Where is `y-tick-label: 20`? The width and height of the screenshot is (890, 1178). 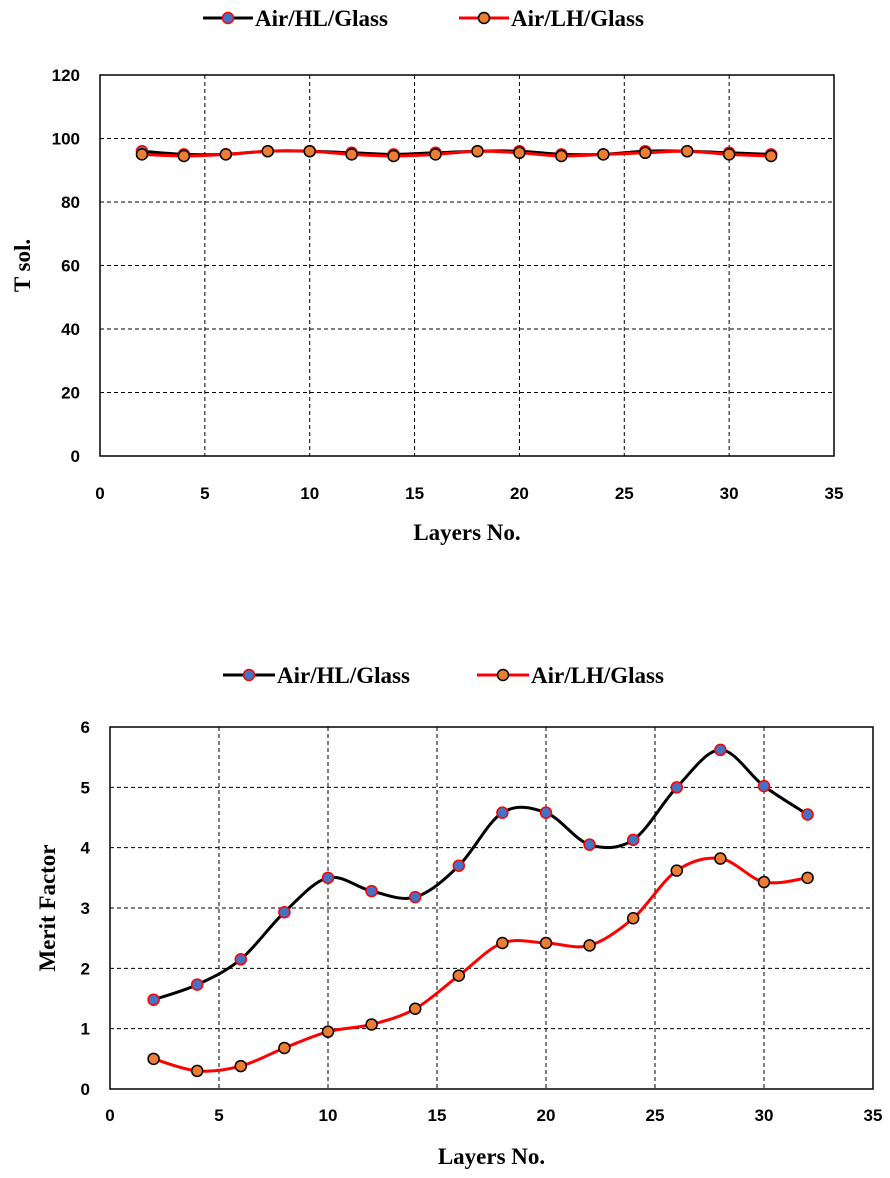 y-tick-label: 20 is located at coordinates (70, 393).